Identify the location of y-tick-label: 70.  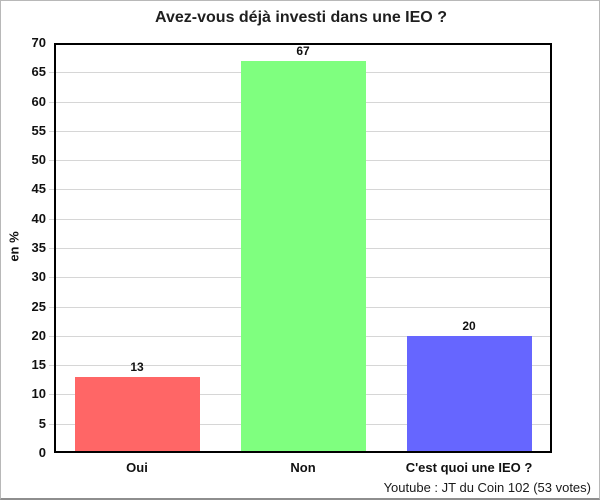
(38, 42).